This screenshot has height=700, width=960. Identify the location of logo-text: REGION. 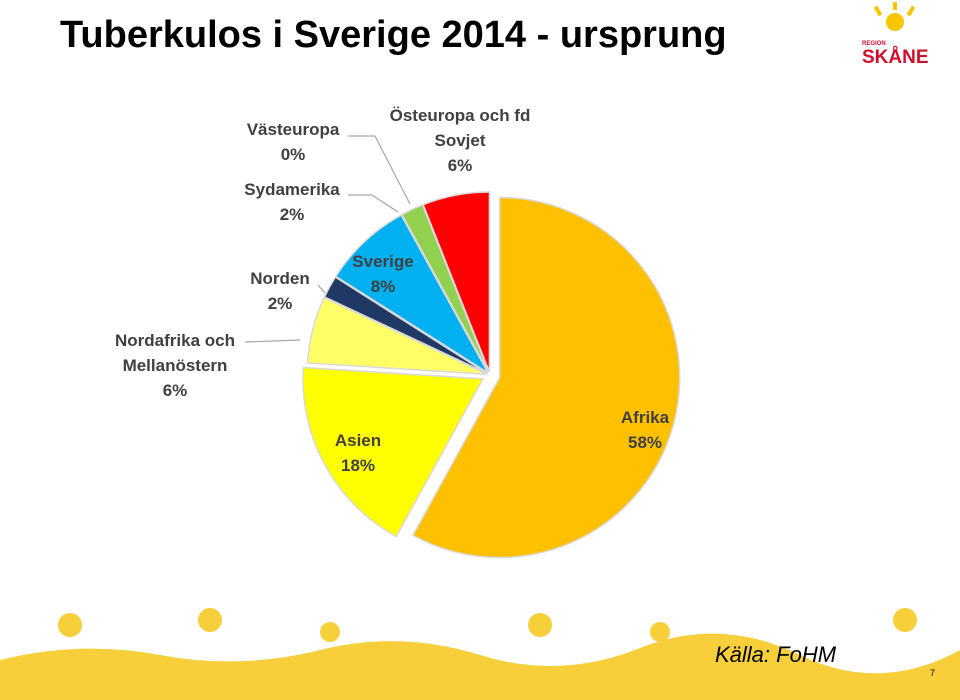
(874, 44).